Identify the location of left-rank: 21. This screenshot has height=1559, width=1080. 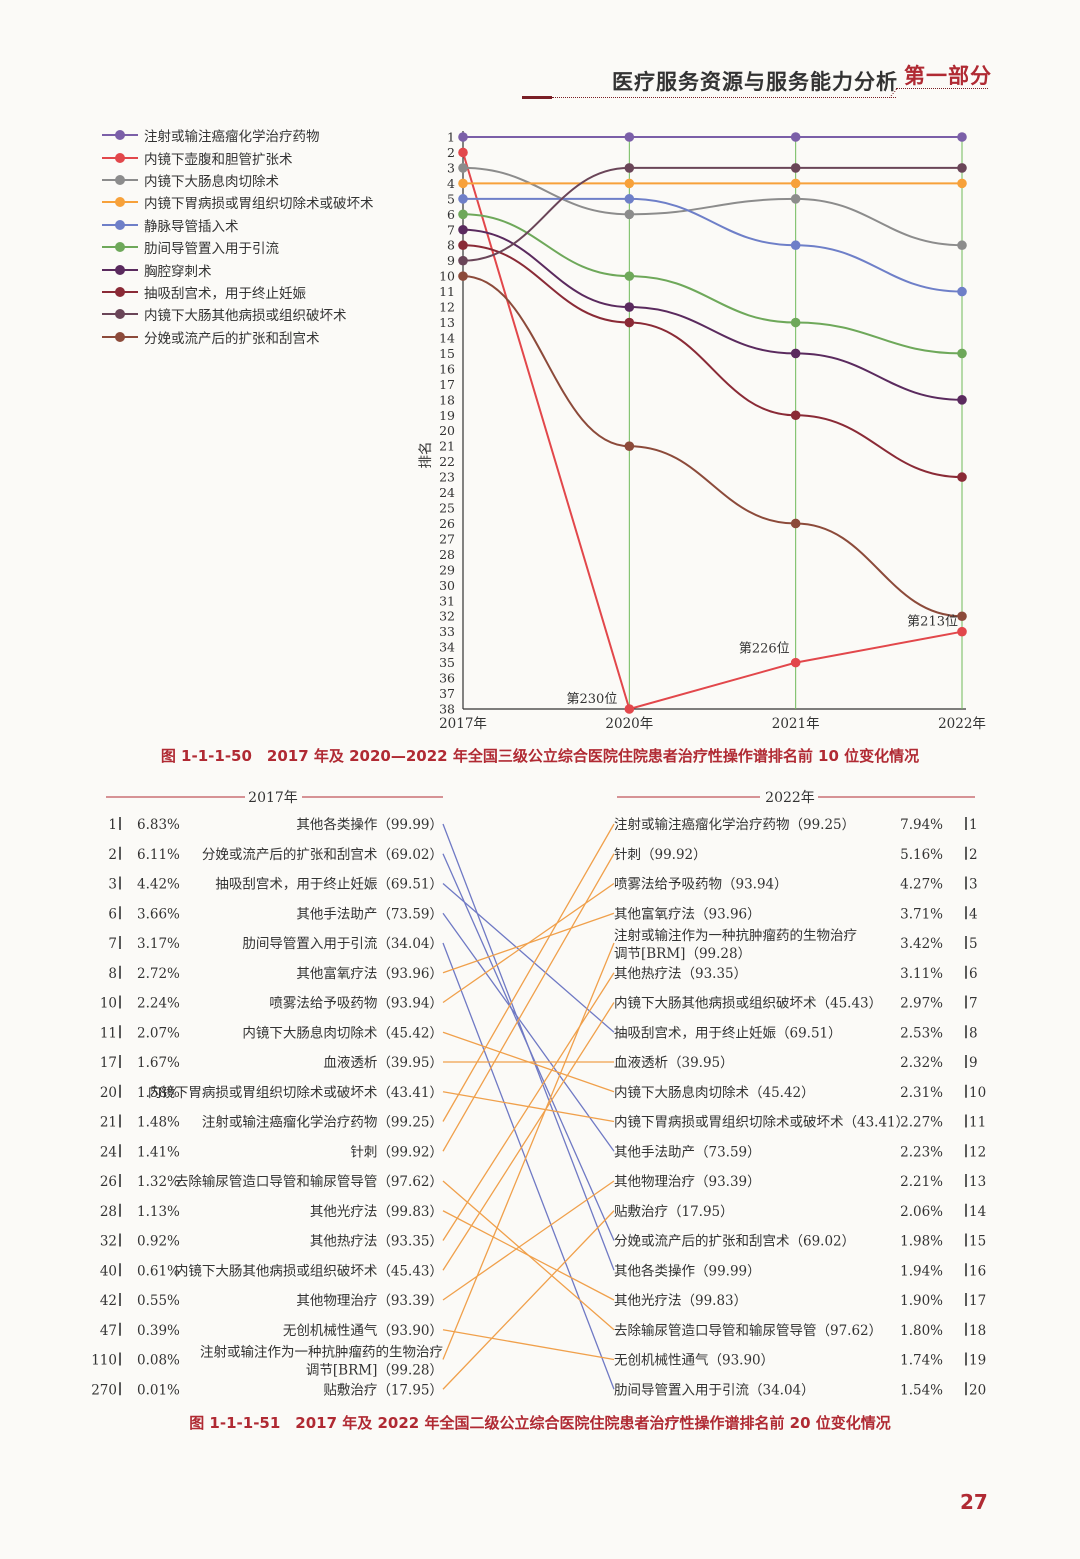
(108, 1123).